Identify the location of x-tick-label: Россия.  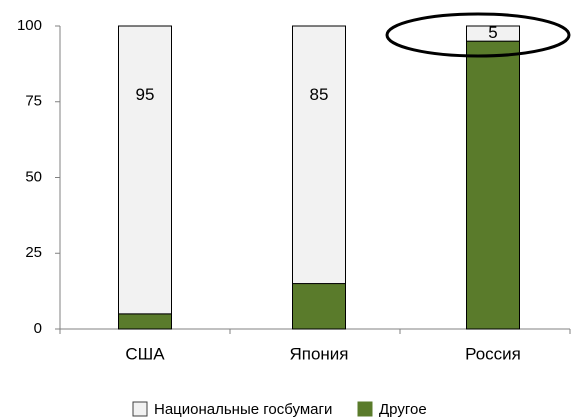
(493, 353).